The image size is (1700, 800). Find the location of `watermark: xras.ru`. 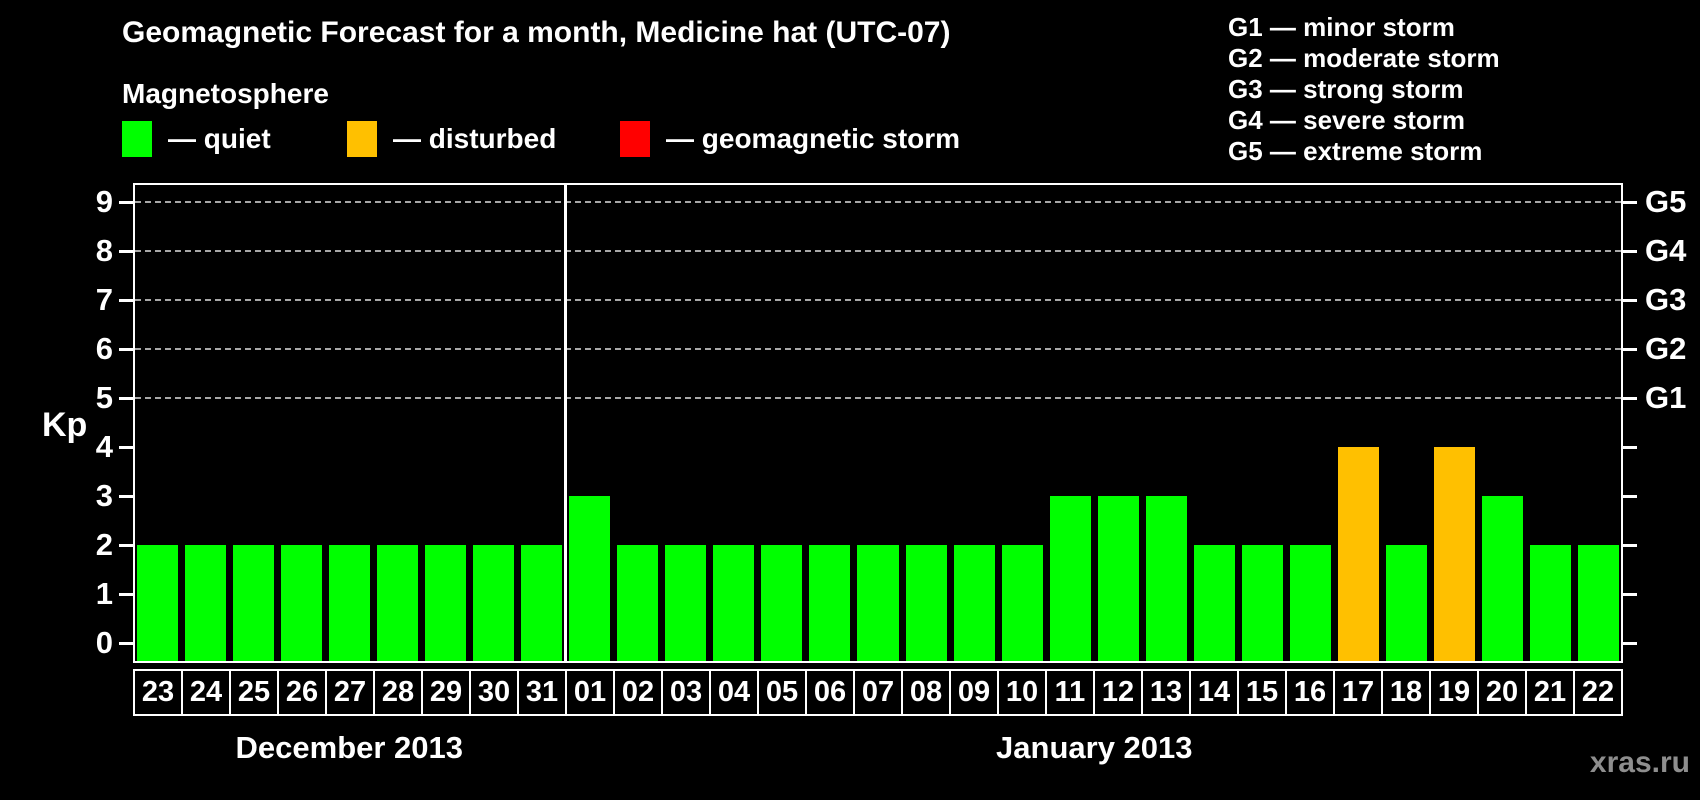

watermark: xras.ru is located at coordinates (1639, 762).